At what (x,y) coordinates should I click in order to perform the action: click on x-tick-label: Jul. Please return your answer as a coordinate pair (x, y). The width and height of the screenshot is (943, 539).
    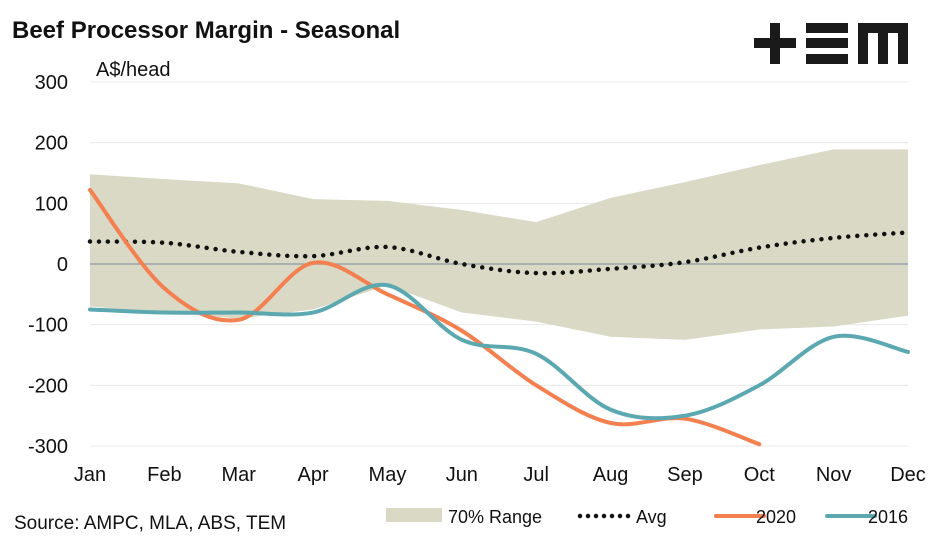
    Looking at the image, I should click on (536, 475).